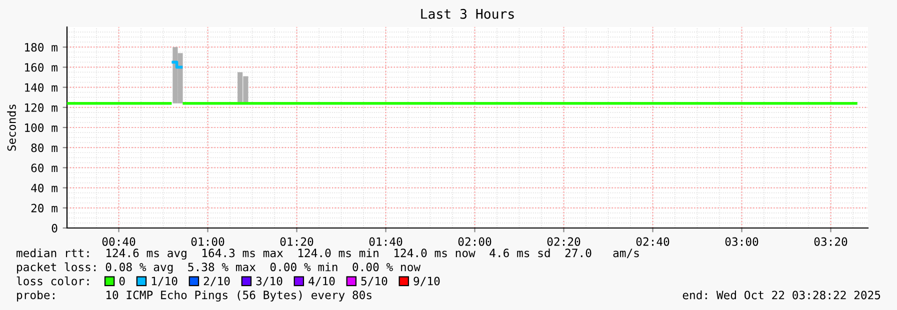 Image resolution: width=897 pixels, height=310 pixels. What do you see at coordinates (207, 241) in the screenshot?
I see `x-tick-label: 01:00` at bounding box center [207, 241].